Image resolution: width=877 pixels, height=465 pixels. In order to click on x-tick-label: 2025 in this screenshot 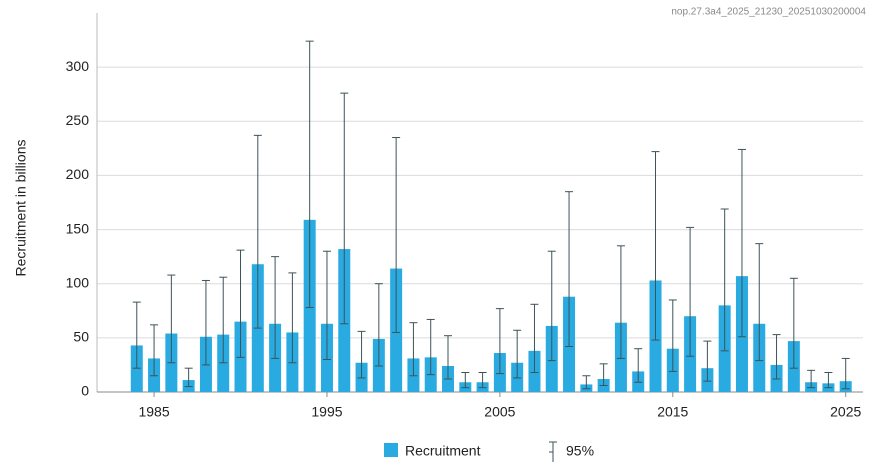, I will do `click(845, 412)`.